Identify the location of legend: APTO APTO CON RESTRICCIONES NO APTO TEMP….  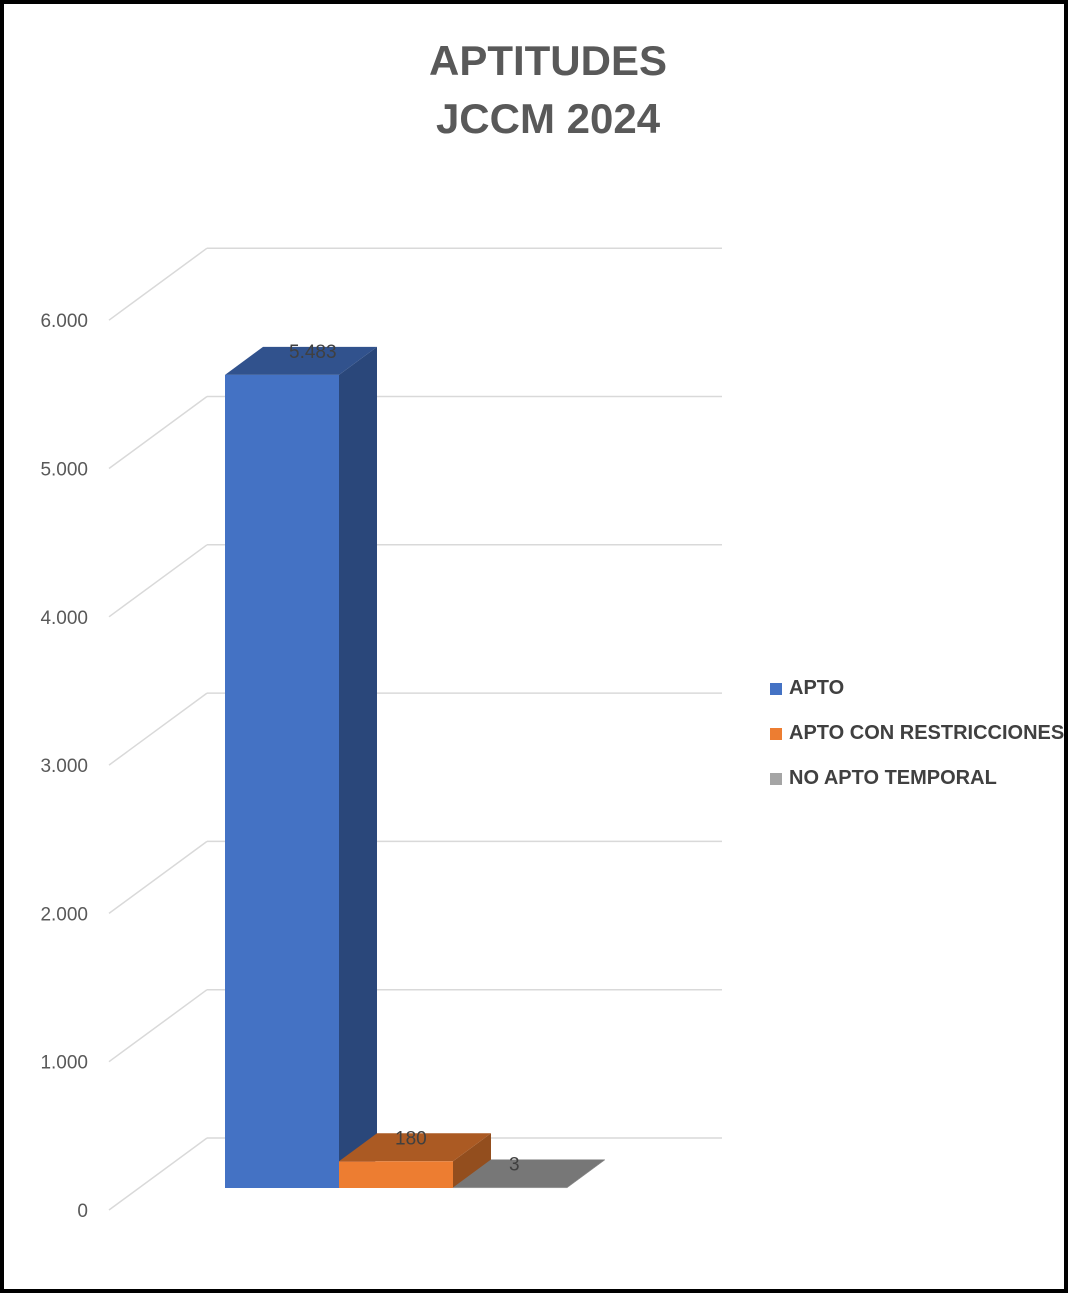
(917, 733).